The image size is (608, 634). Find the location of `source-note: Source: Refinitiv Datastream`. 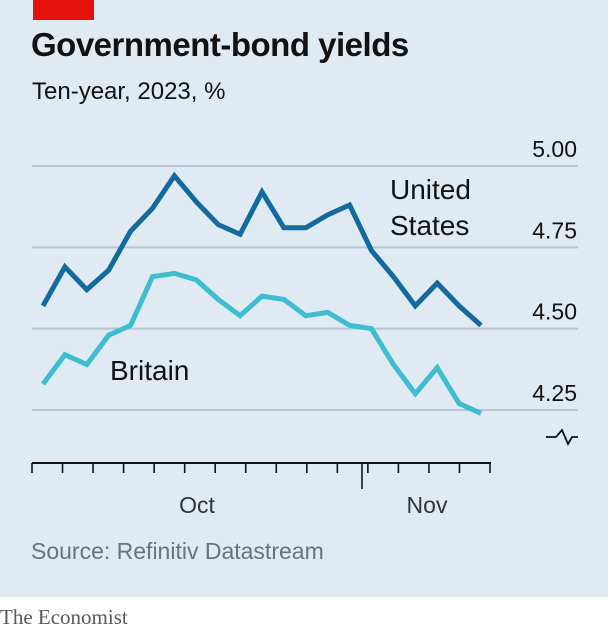

source-note: Source: Refinitiv Datastream is located at coordinates (177, 551).